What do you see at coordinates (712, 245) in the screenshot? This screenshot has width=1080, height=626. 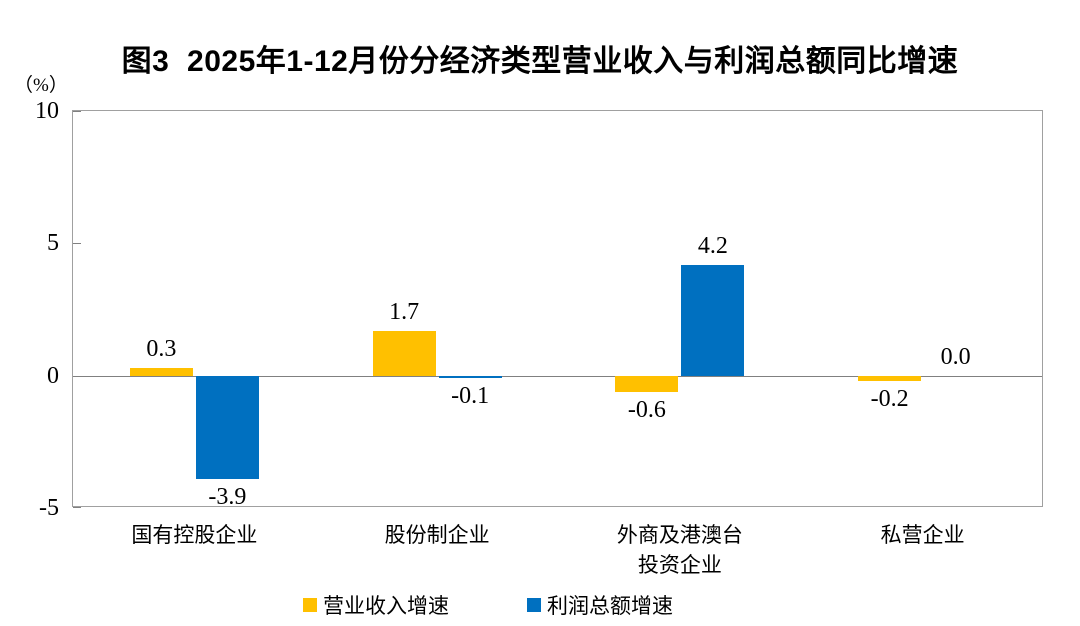 I see `bar-value-label: 4.2` at bounding box center [712, 245].